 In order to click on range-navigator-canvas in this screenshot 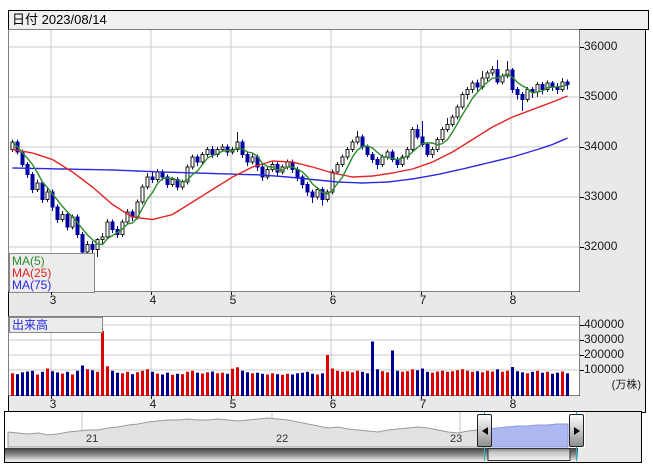, I will do `click(322, 436)`.